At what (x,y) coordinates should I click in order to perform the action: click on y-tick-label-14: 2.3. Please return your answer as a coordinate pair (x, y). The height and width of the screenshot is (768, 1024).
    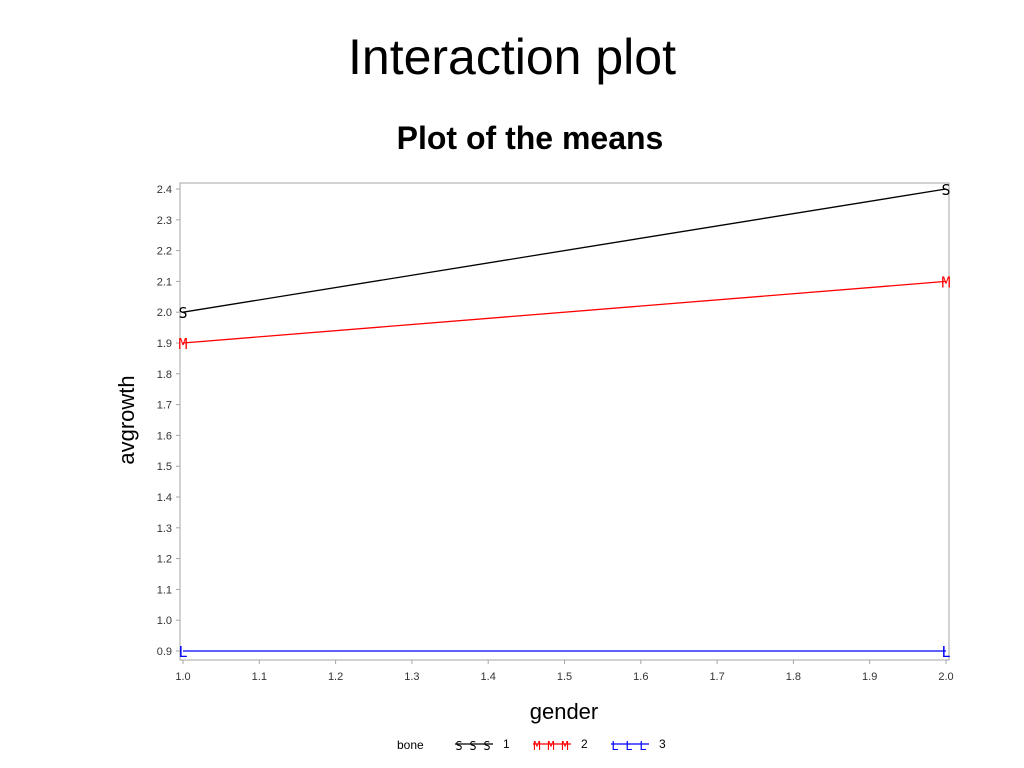
    Looking at the image, I should click on (164, 221).